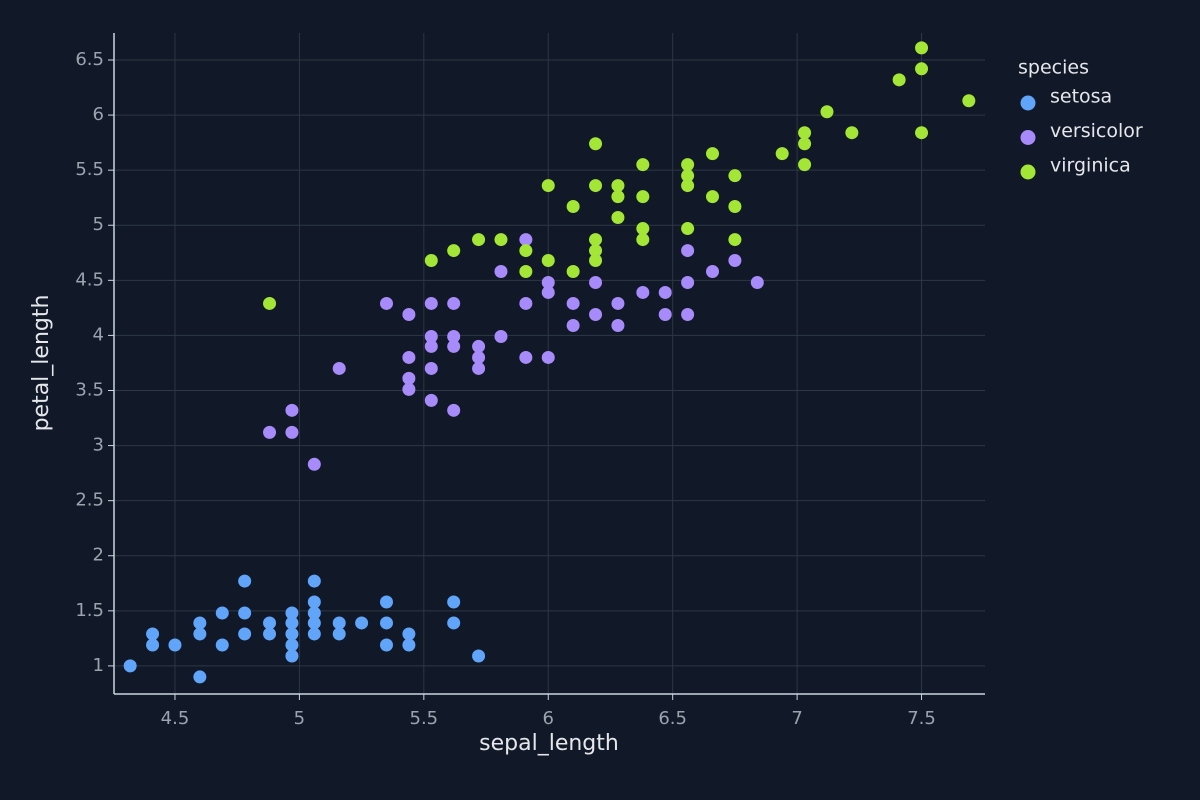 The image size is (1200, 800). I want to click on y-tick-label: 5, so click(98, 224).